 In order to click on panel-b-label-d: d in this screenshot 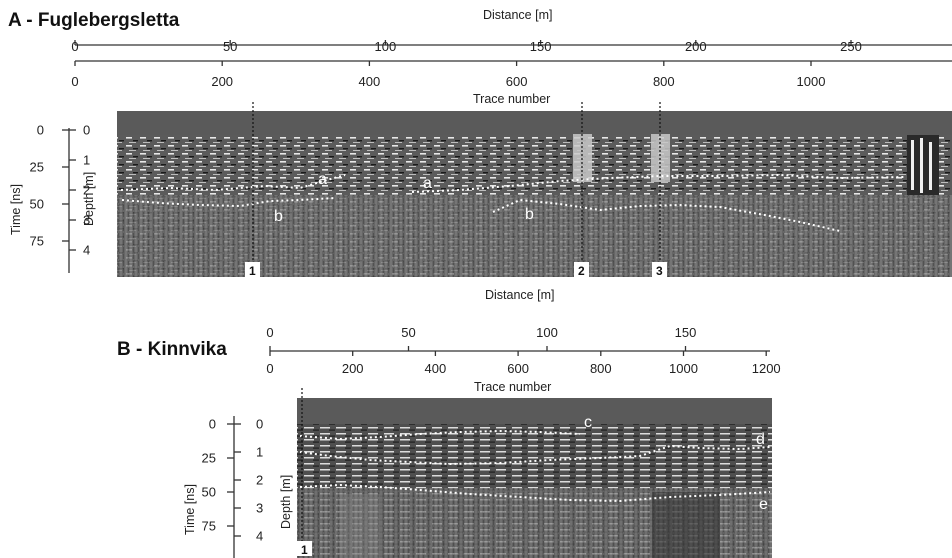, I will do `click(760, 439)`.